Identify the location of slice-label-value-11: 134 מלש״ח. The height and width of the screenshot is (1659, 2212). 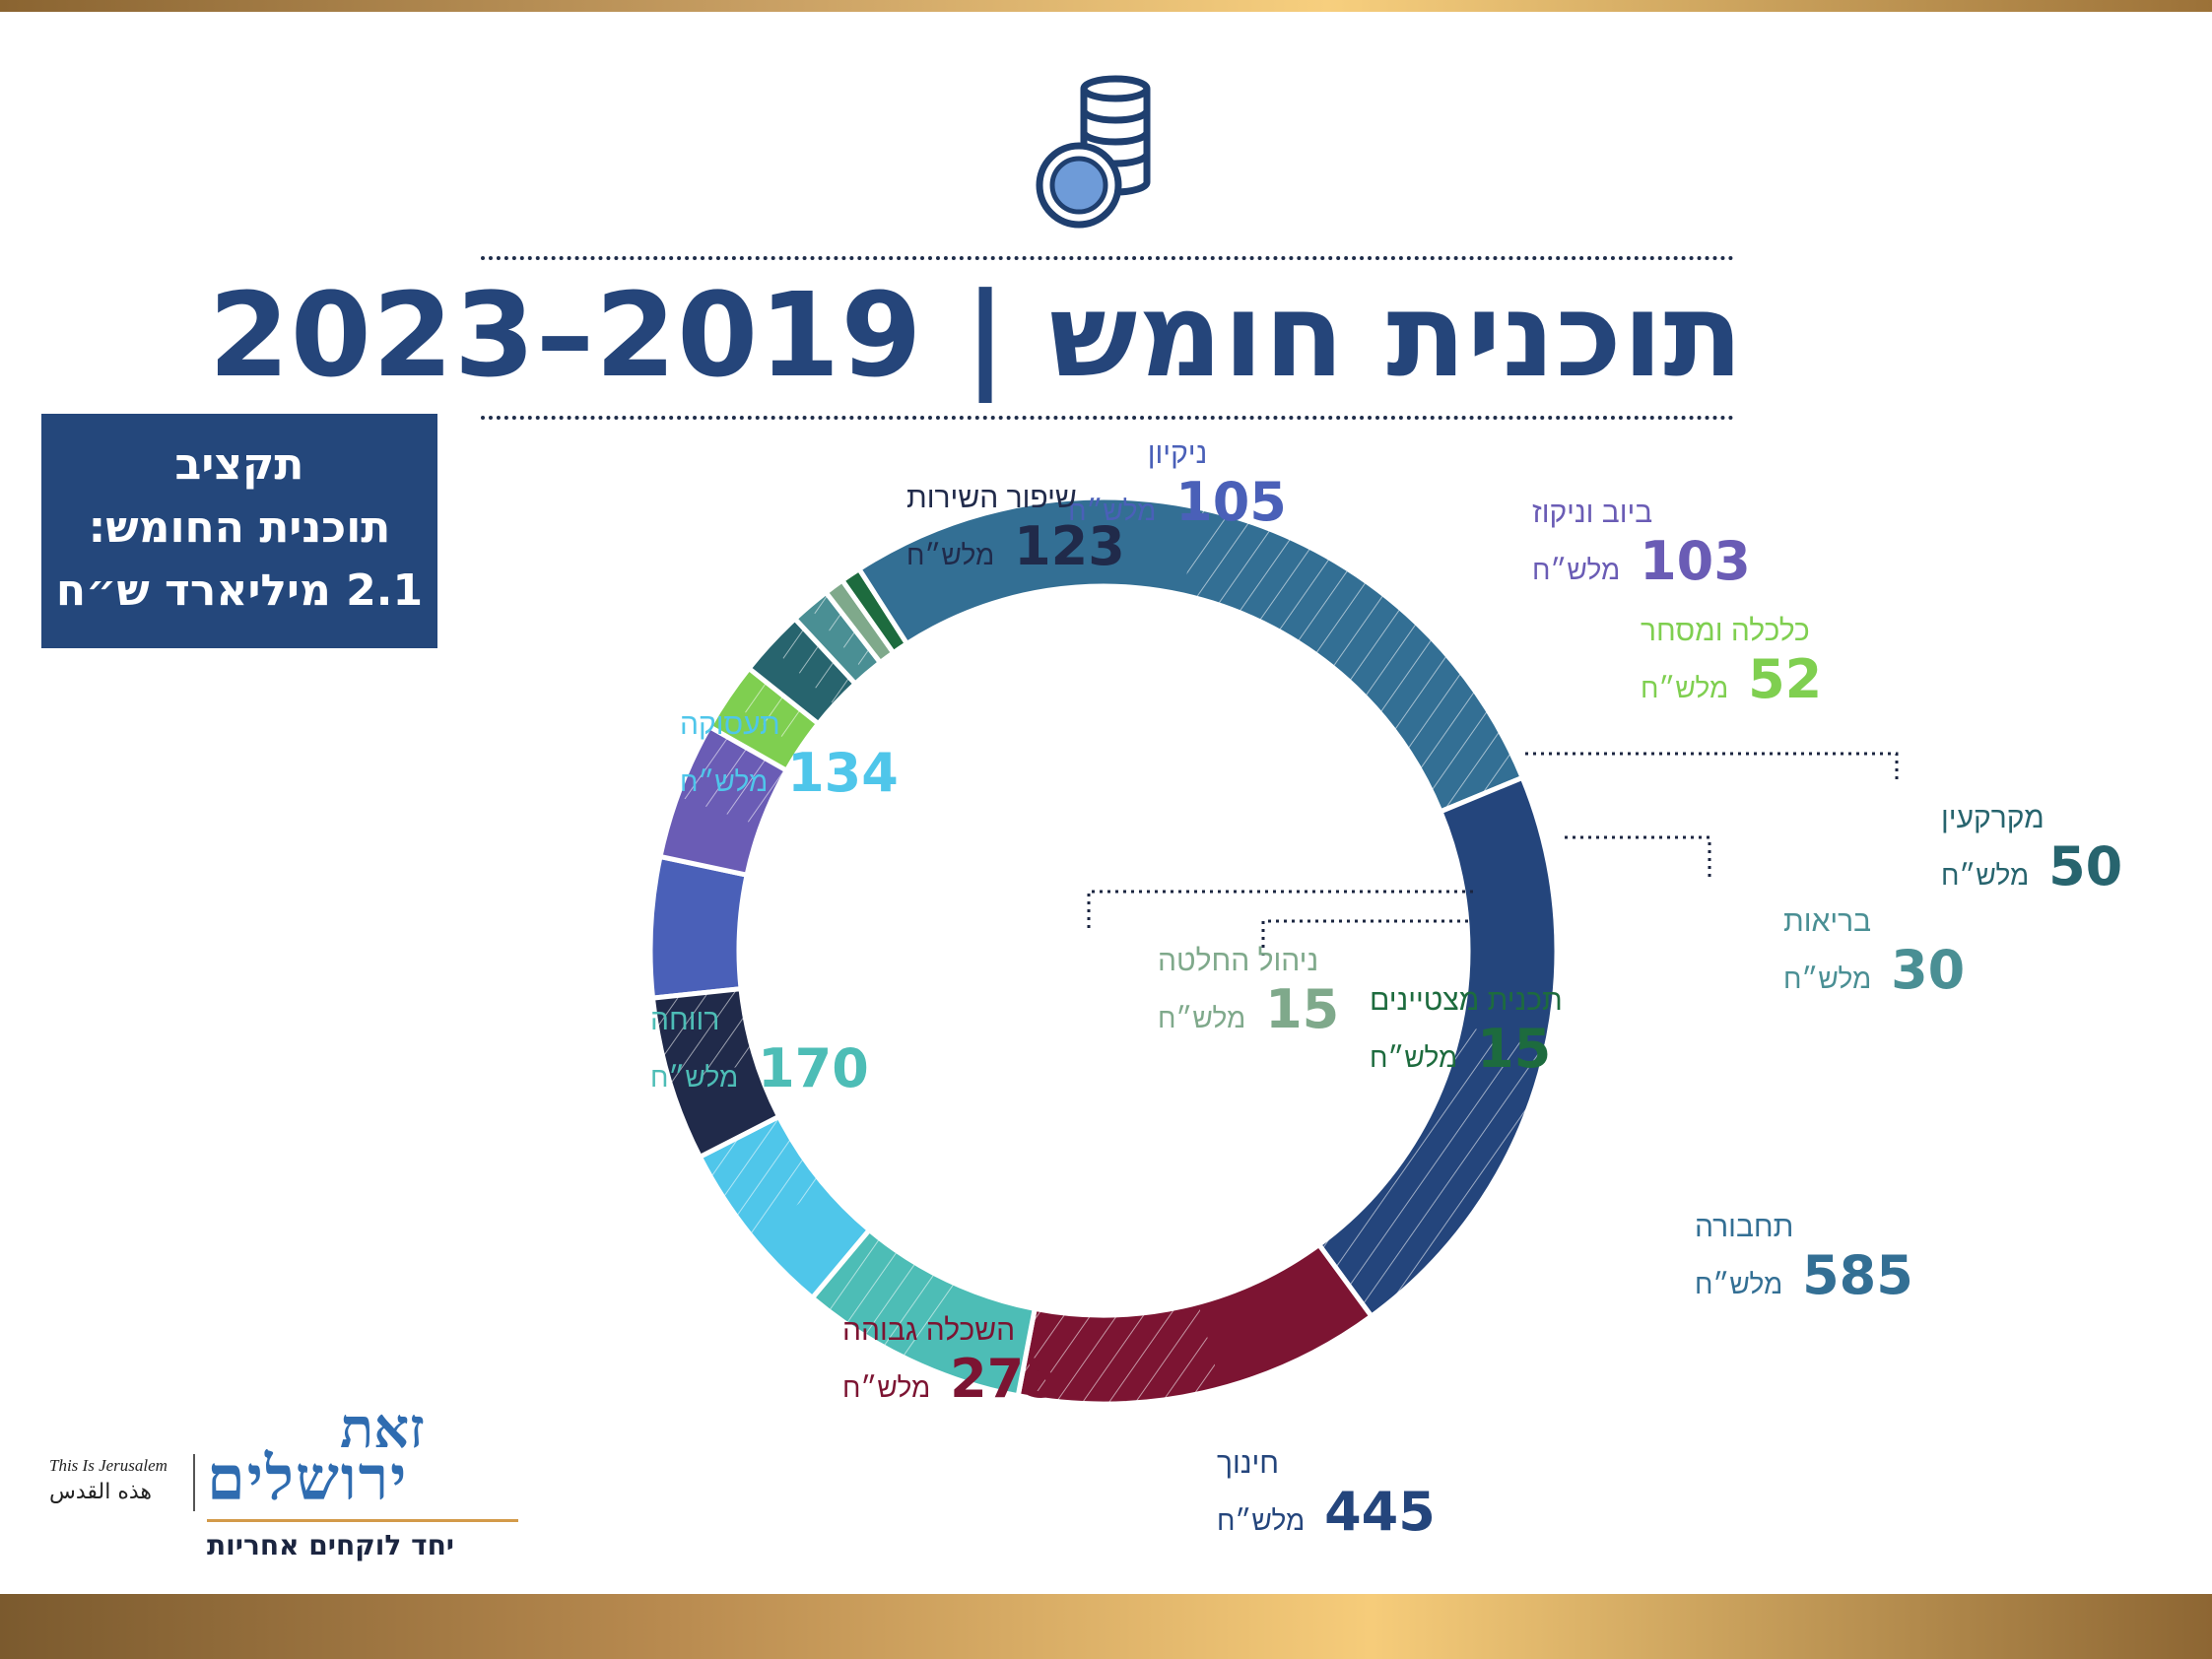
(789, 773).